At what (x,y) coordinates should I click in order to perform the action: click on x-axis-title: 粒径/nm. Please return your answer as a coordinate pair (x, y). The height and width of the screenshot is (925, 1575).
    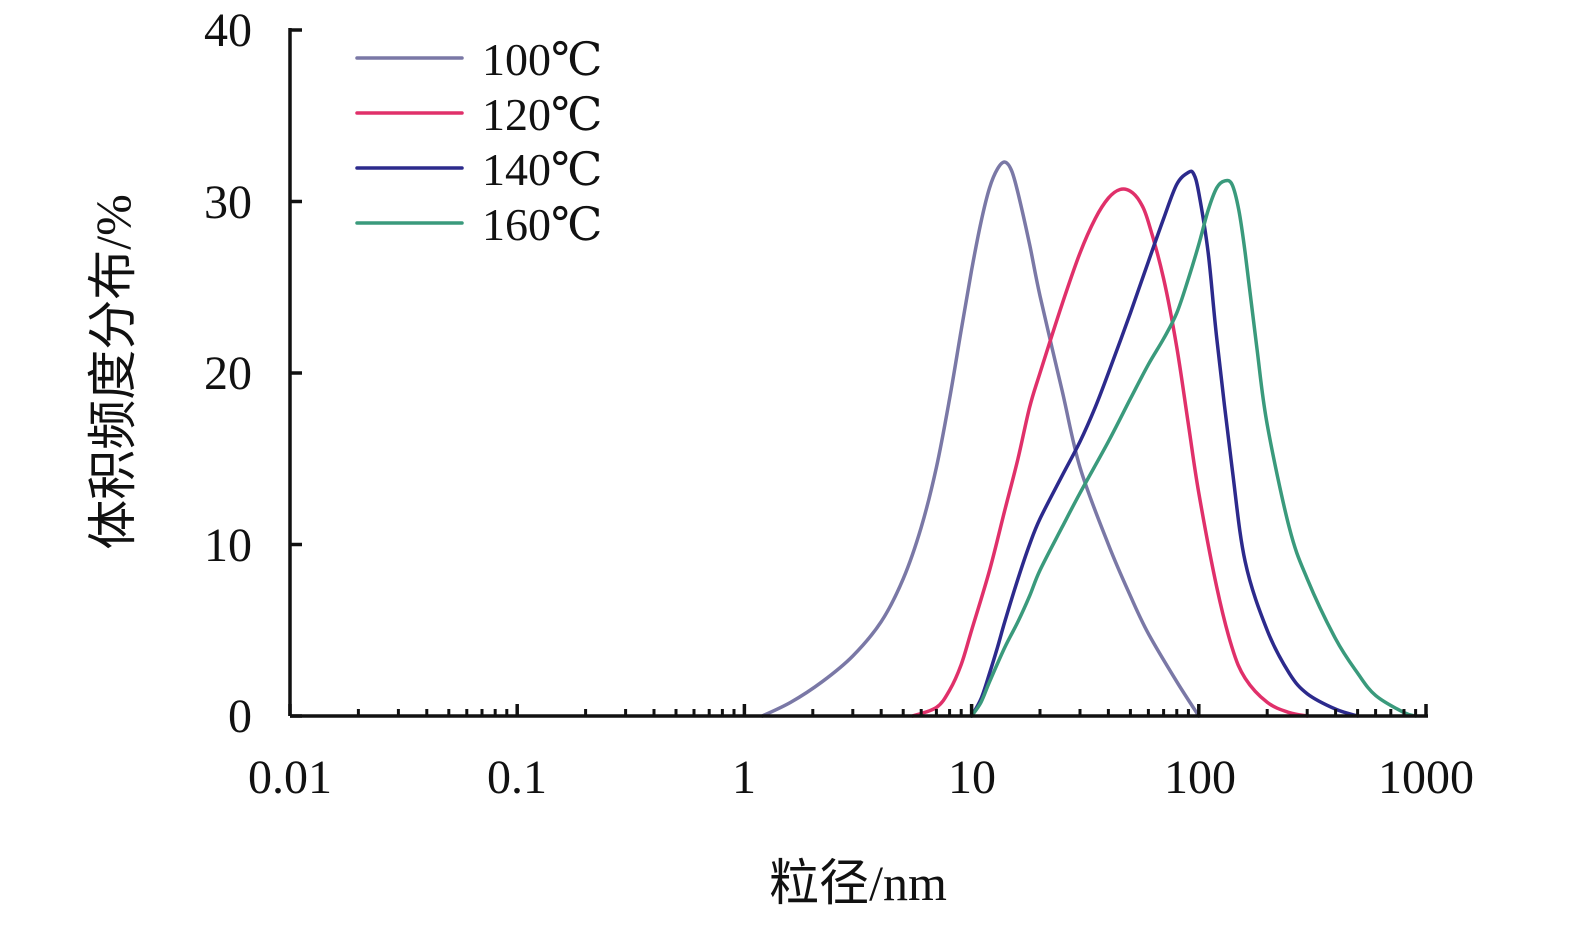
    Looking at the image, I should click on (858, 883).